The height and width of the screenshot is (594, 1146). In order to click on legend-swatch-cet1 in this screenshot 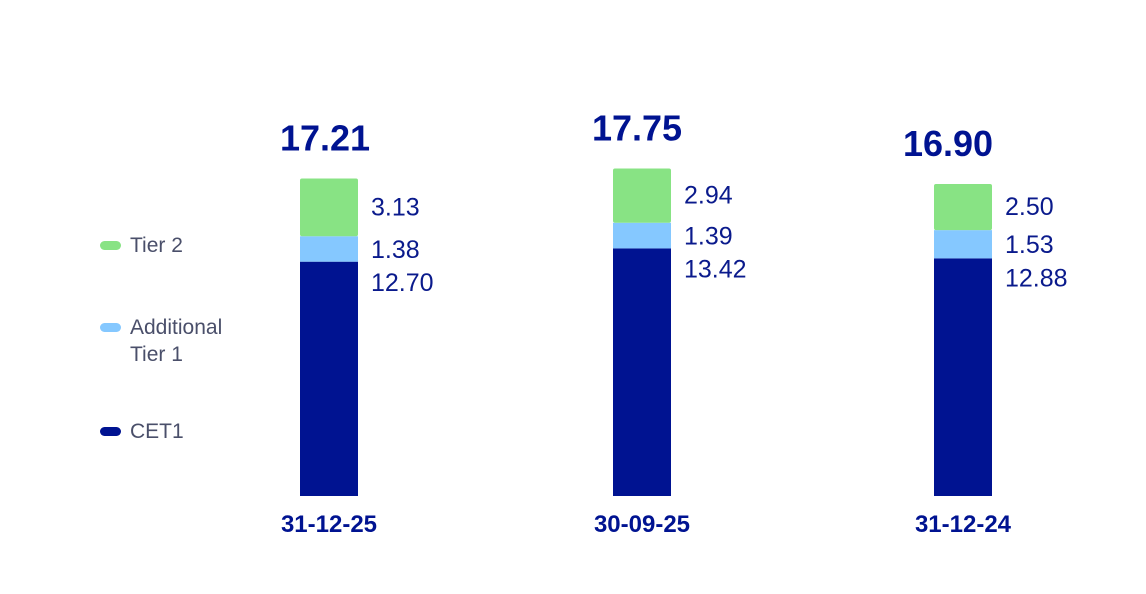, I will do `click(110, 431)`.